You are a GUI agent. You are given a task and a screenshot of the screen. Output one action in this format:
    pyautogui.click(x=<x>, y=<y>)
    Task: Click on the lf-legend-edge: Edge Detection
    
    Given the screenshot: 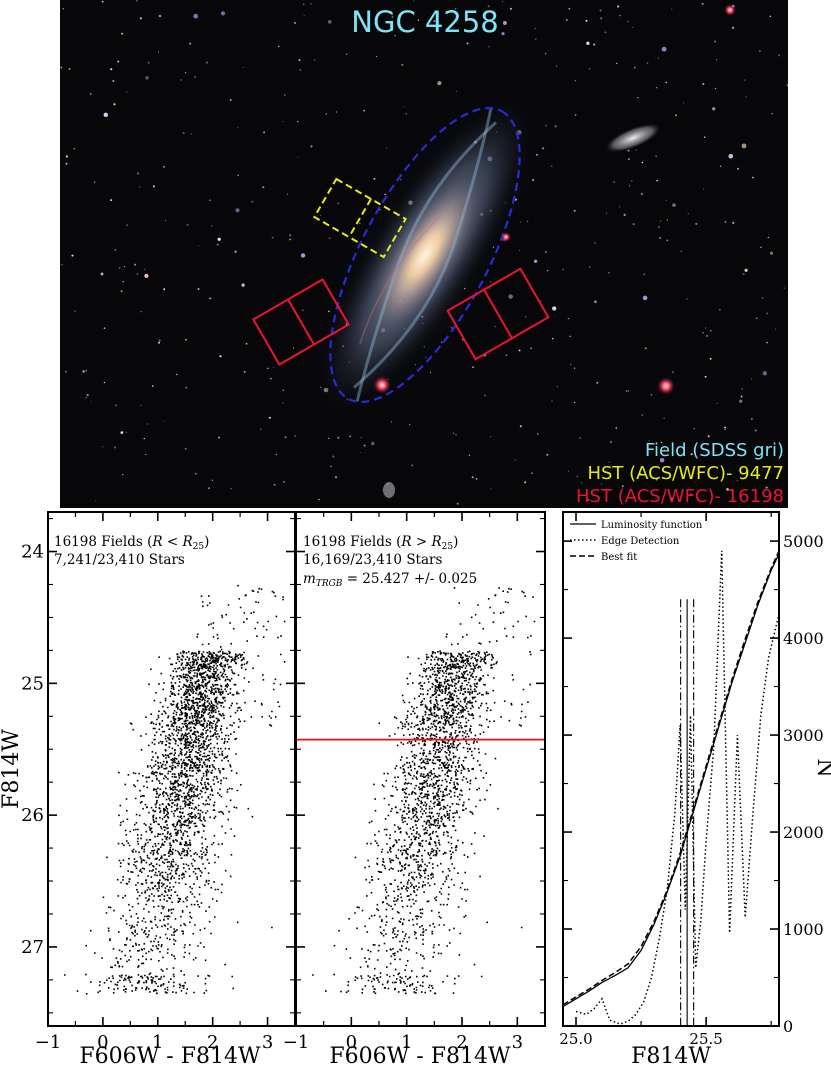 What is the action you would take?
    pyautogui.click(x=640, y=541)
    